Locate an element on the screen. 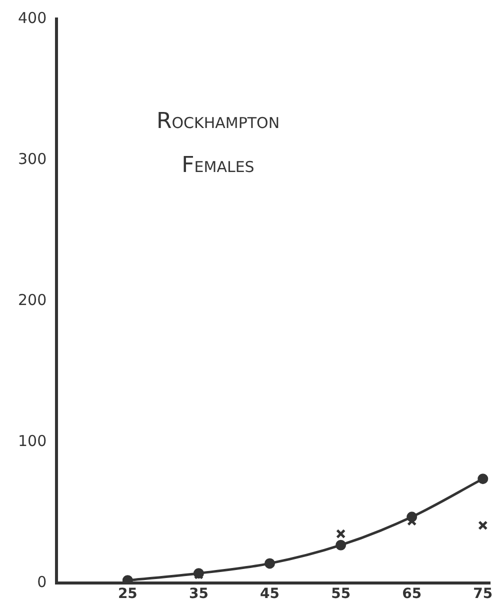 The width and height of the screenshot is (498, 612). x-tick-label: 35 is located at coordinates (198, 594).